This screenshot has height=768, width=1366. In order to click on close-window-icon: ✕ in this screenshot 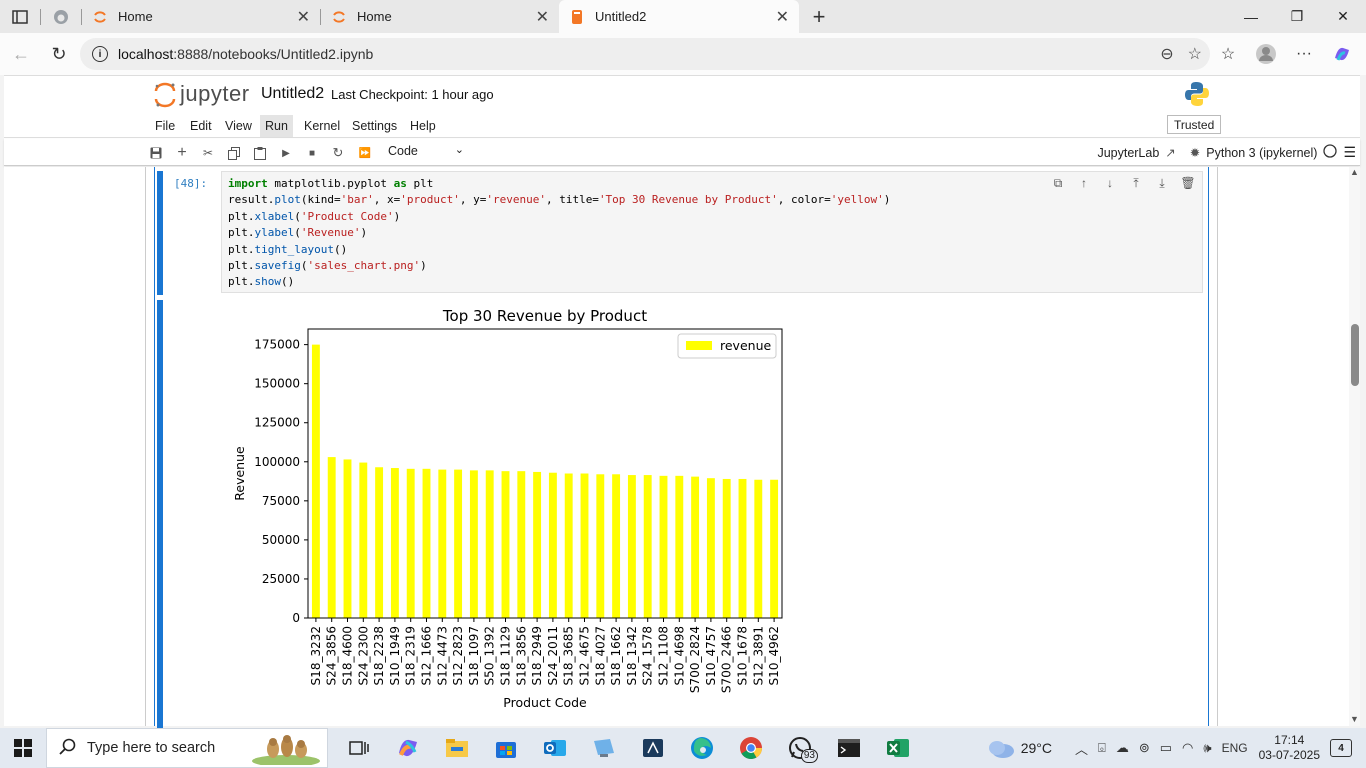, I will do `click(1343, 16)`.